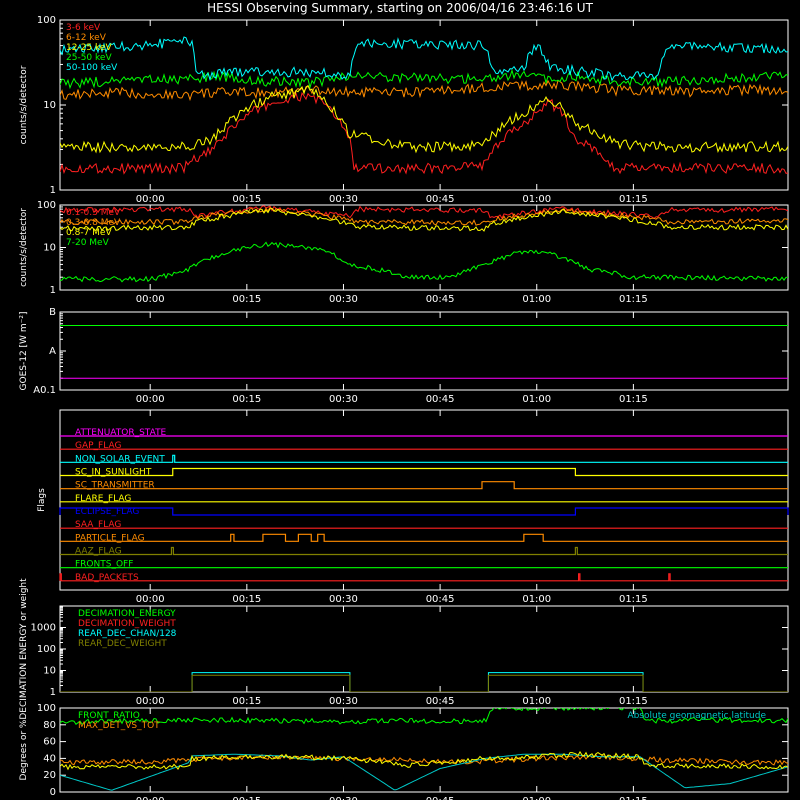 This screenshot has height=800, width=800. Describe the element at coordinates (89, 58) in the screenshot. I see `legend-entry: 25-50 keV` at that location.